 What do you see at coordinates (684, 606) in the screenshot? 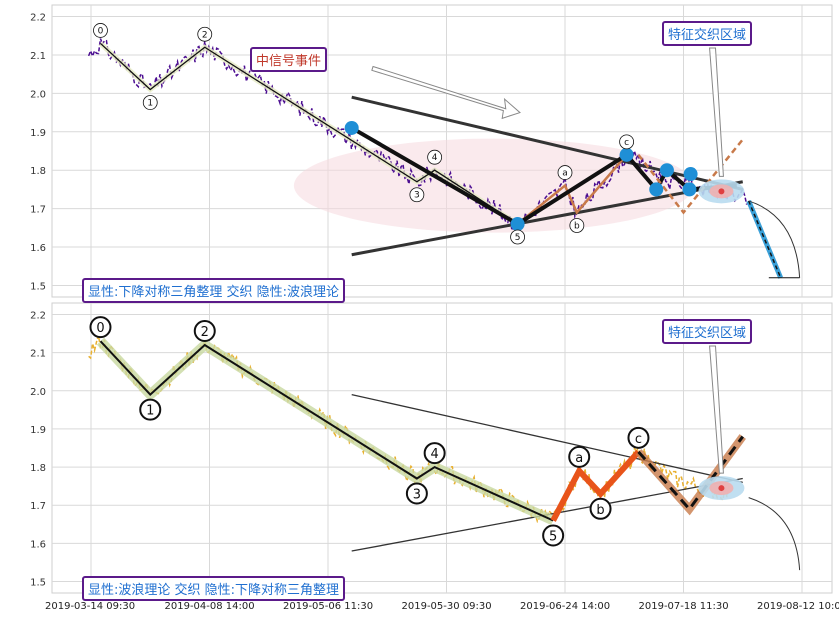
I see `x-tick-label: 2019-07-18 11:30` at bounding box center [684, 606].